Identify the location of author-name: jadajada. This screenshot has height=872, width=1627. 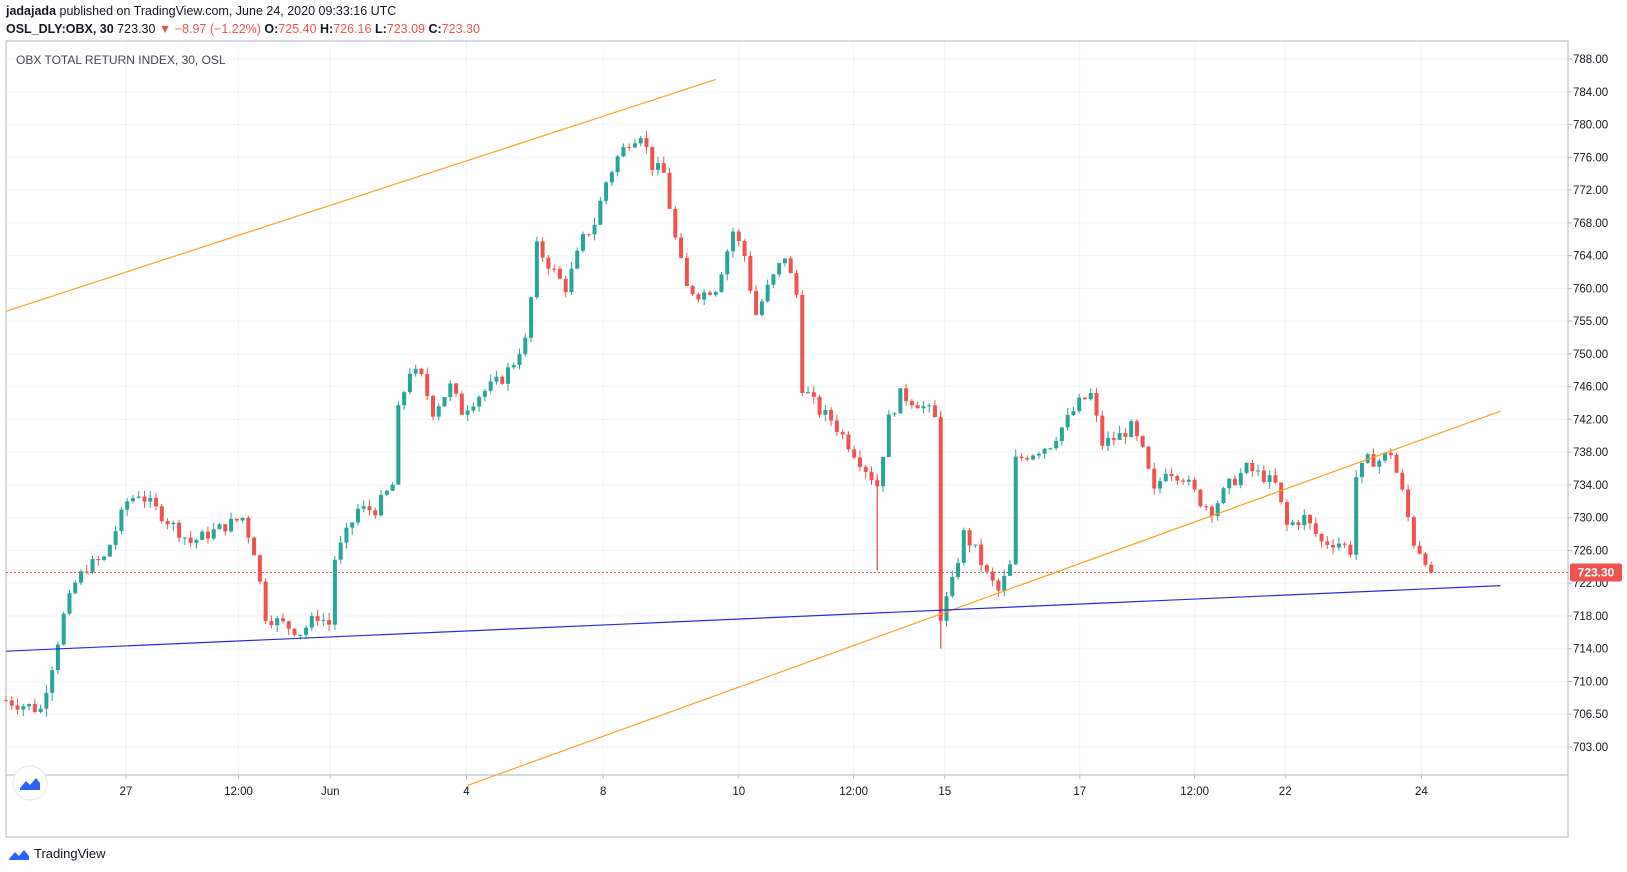
(31, 11).